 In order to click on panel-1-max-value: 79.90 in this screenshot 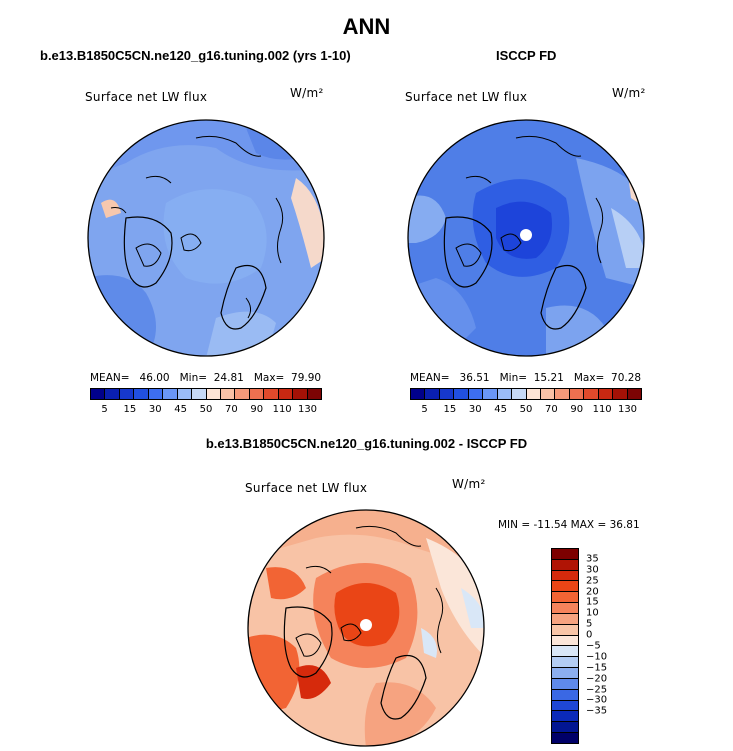, I will do `click(306, 378)`.